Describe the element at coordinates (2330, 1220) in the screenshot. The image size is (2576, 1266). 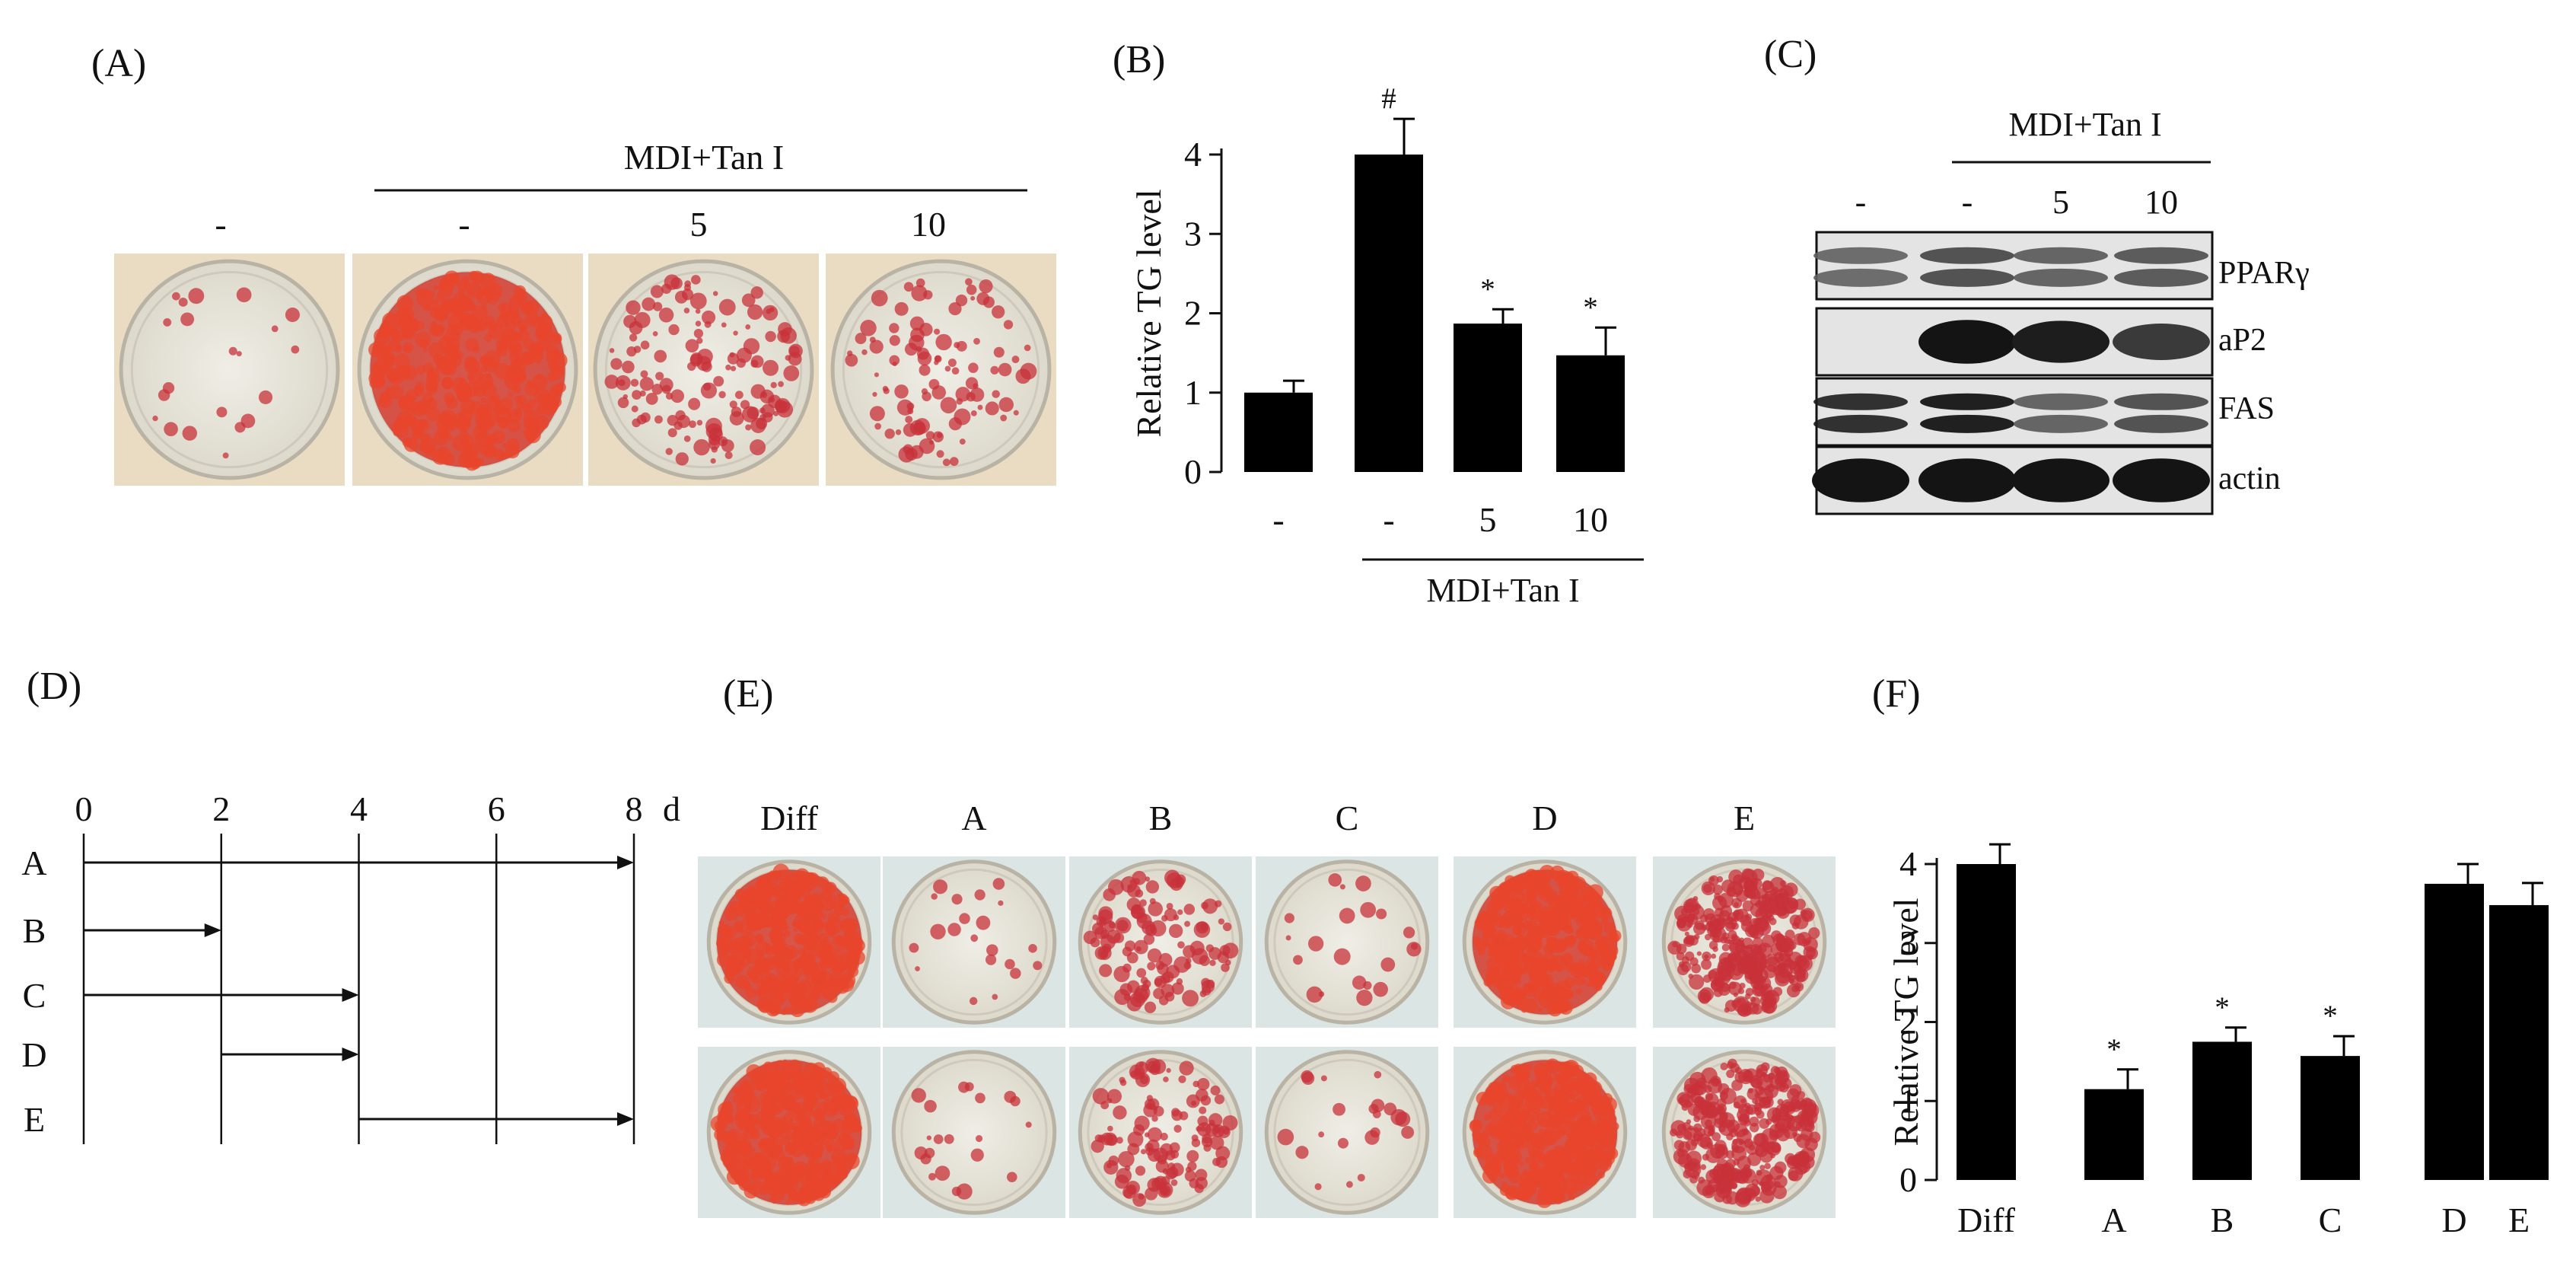
I see `x-tick-label: C` at that location.